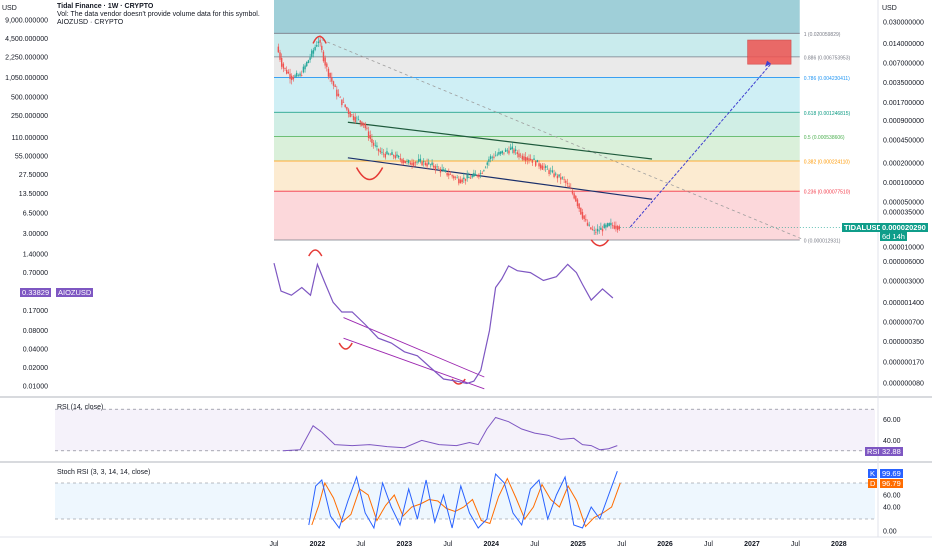  What do you see at coordinates (873, 451) in the screenshot?
I see `rsi-label-badge: RSI` at bounding box center [873, 451].